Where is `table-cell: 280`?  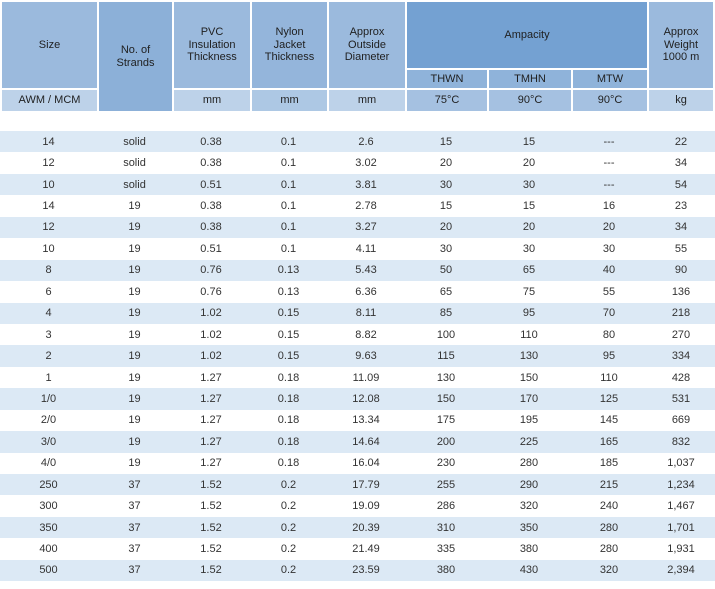 table-cell: 280 is located at coordinates (609, 549).